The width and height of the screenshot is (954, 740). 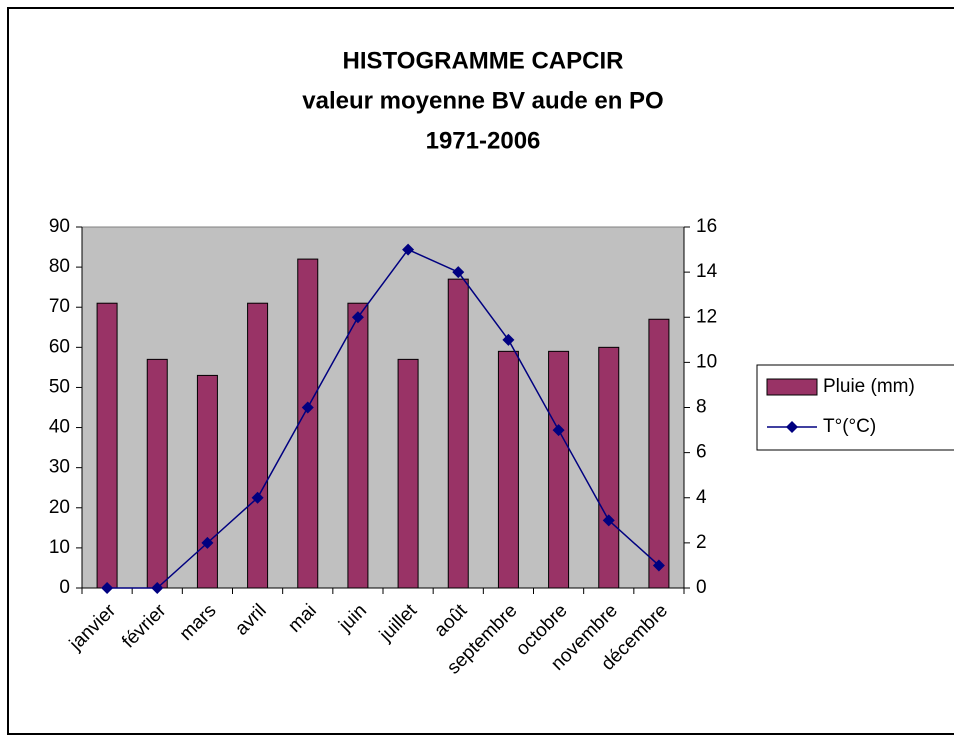 What do you see at coordinates (706, 316) in the screenshot?
I see `y2-tick-label: 12` at bounding box center [706, 316].